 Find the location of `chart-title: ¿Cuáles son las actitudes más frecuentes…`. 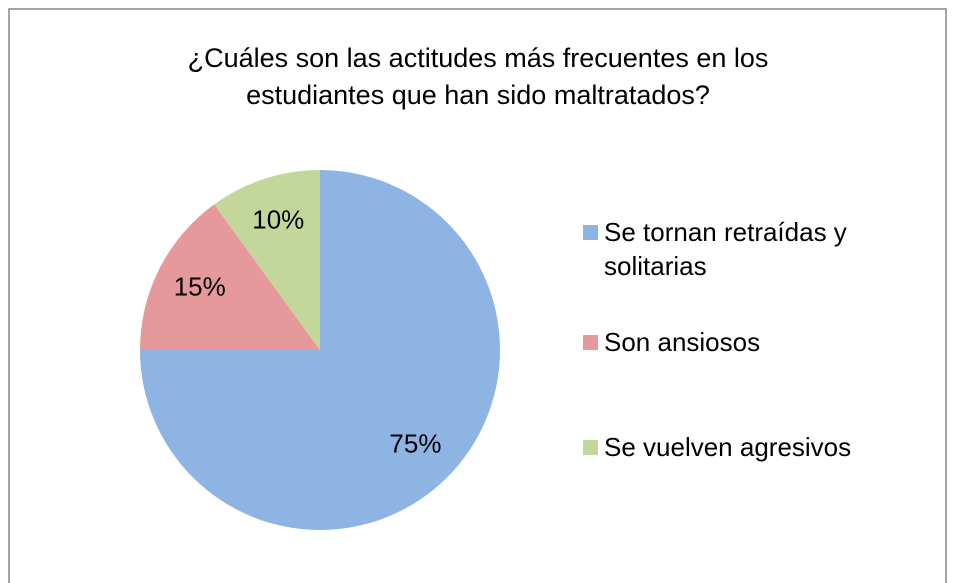

chart-title: ¿Cuáles son las actitudes más frecuentes… is located at coordinates (478, 58).